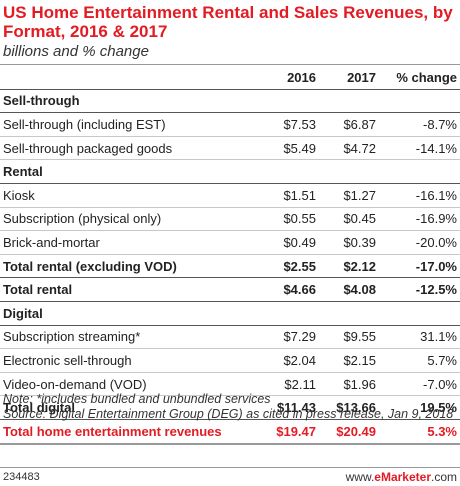 The width and height of the screenshot is (460, 486). I want to click on section-header-row: Digital, so click(230, 313).